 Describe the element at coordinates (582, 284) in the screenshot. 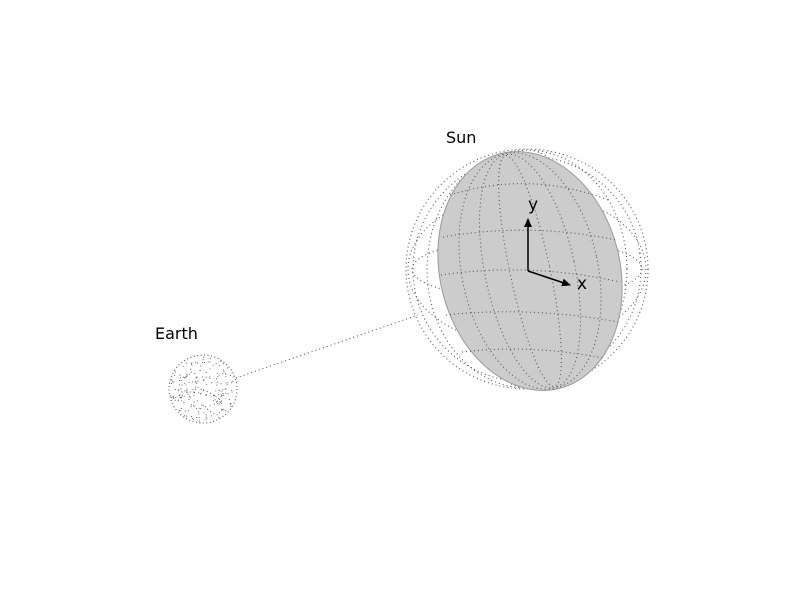

I see `axis-x-label: x` at that location.